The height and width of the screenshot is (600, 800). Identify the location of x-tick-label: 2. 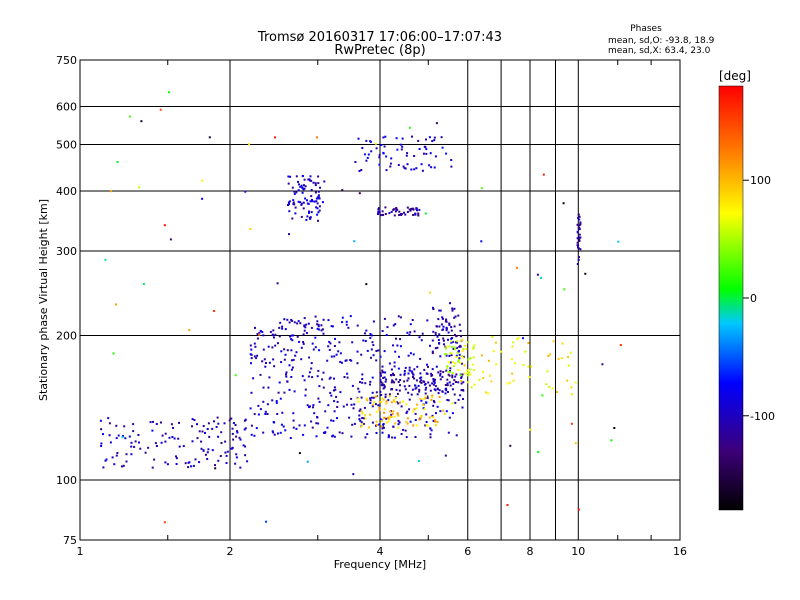
(230, 551).